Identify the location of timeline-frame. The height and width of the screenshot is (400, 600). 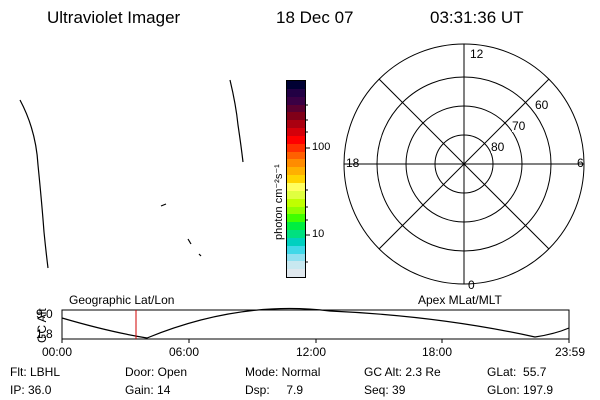
(315, 324).